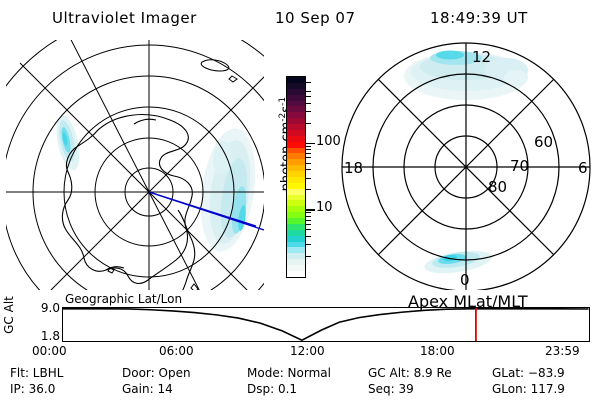 The width and height of the screenshot is (600, 400). What do you see at coordinates (543, 142) in the screenshot?
I see `mlat-label-60: 60` at bounding box center [543, 142].